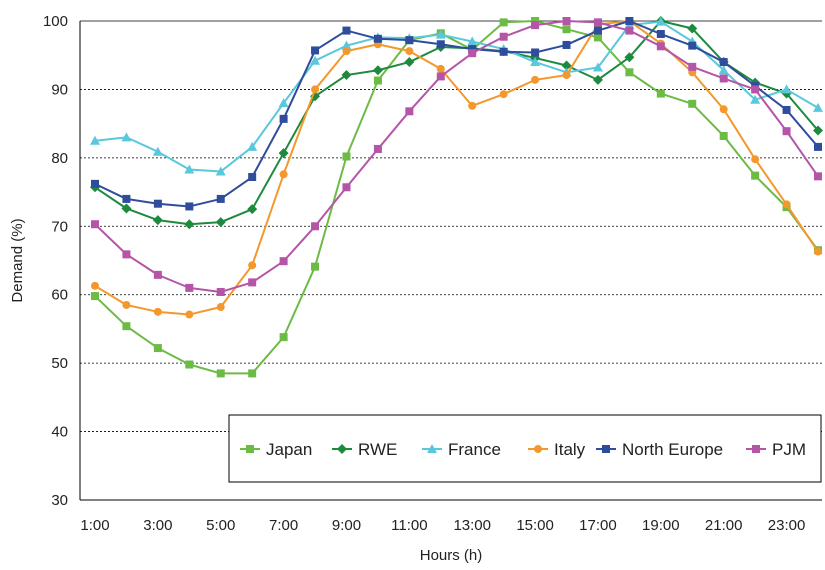 This screenshot has width=825, height=570. What do you see at coordinates (472, 525) in the screenshot?
I see `x-tick-label: 13:00` at bounding box center [472, 525].